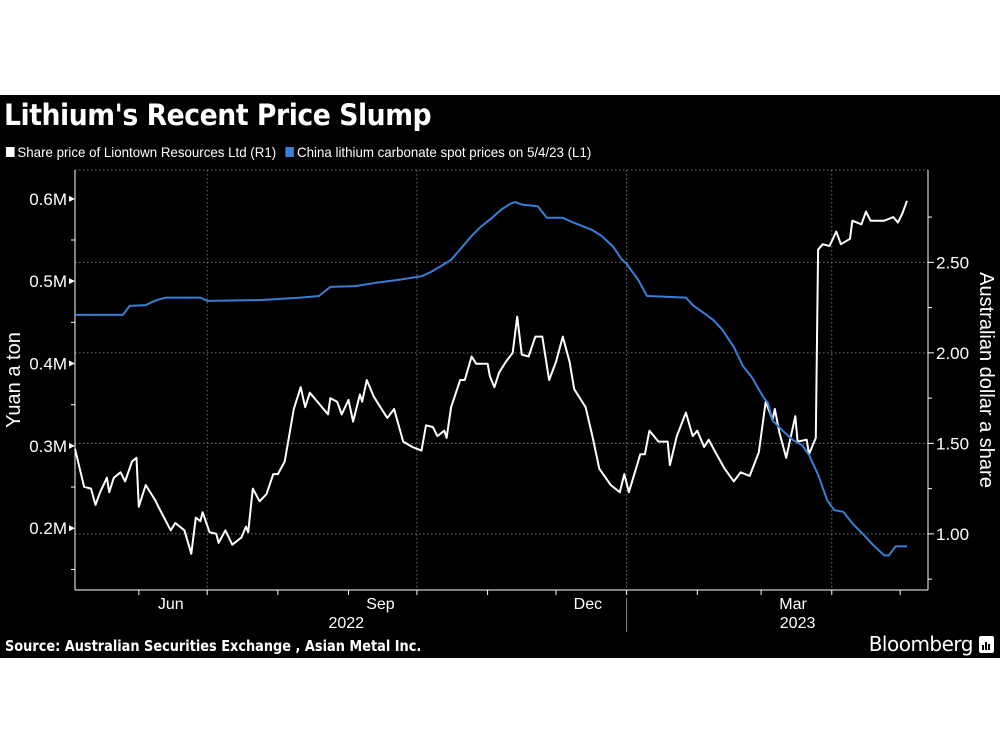  I want to click on x-year-label: 2022, so click(346, 623).